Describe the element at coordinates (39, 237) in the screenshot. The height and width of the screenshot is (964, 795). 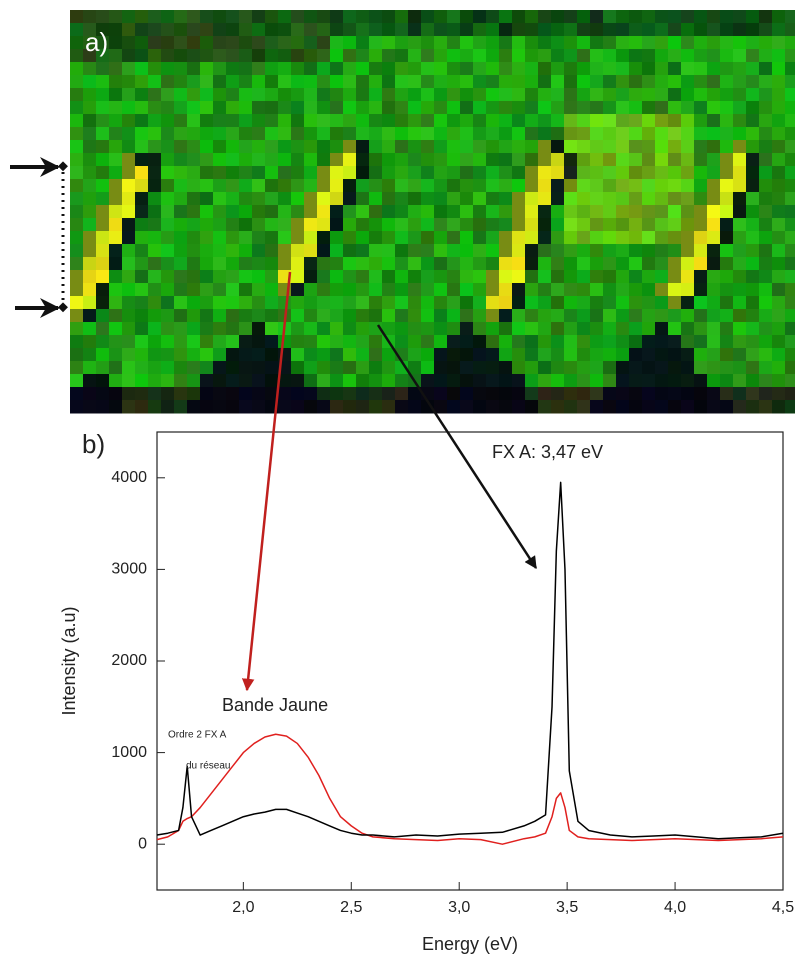
I see `side-markers` at that location.